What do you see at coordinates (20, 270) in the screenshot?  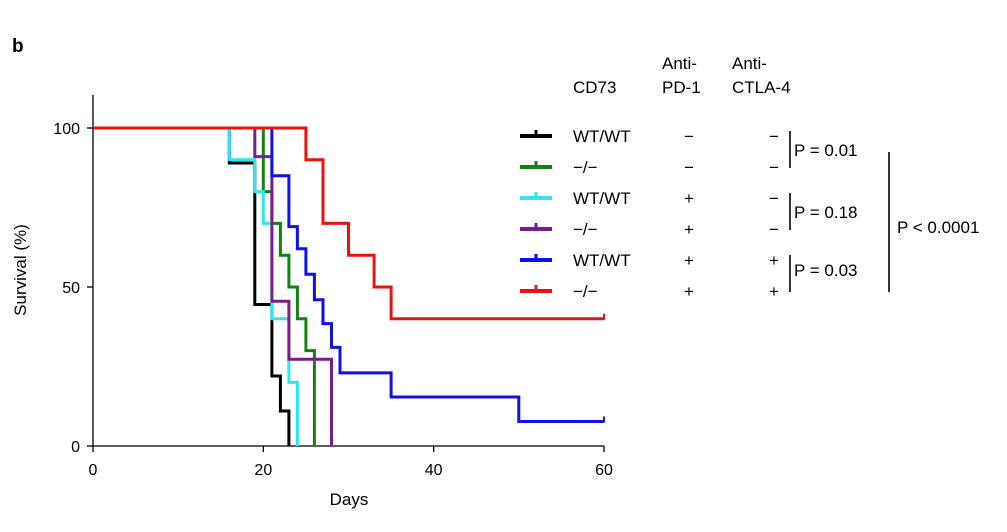 I see `y-axis-label: Survival (%)` at bounding box center [20, 270].